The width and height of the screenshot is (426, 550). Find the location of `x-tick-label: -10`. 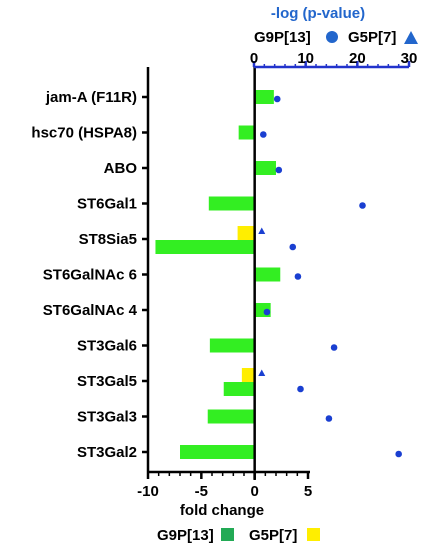

x-tick-label: -10 is located at coordinates (148, 491).